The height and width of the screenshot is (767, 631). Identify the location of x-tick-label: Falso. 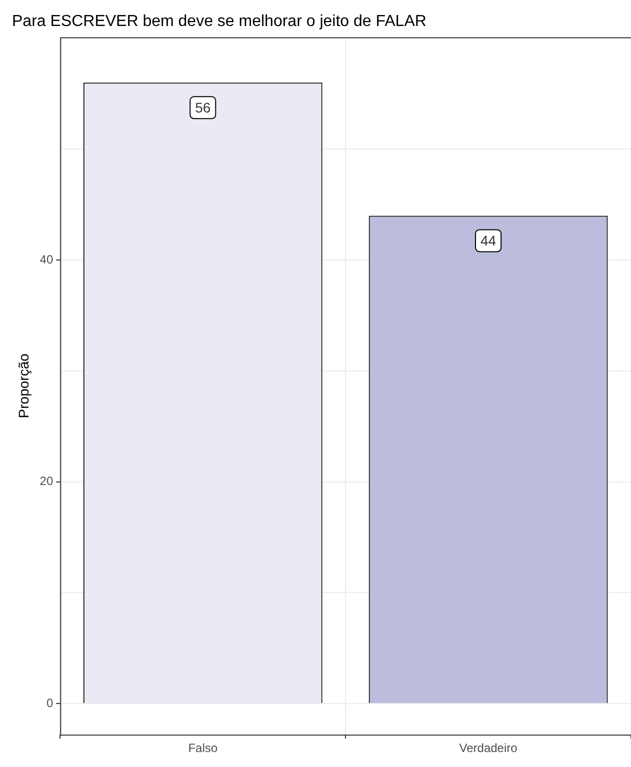
(203, 748).